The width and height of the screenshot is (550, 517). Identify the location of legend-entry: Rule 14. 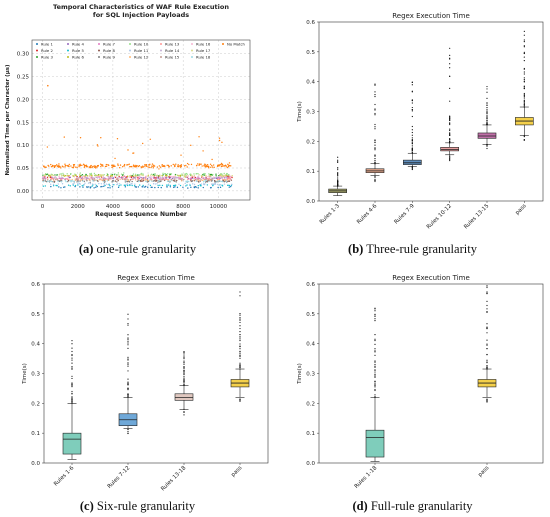
(172, 50).